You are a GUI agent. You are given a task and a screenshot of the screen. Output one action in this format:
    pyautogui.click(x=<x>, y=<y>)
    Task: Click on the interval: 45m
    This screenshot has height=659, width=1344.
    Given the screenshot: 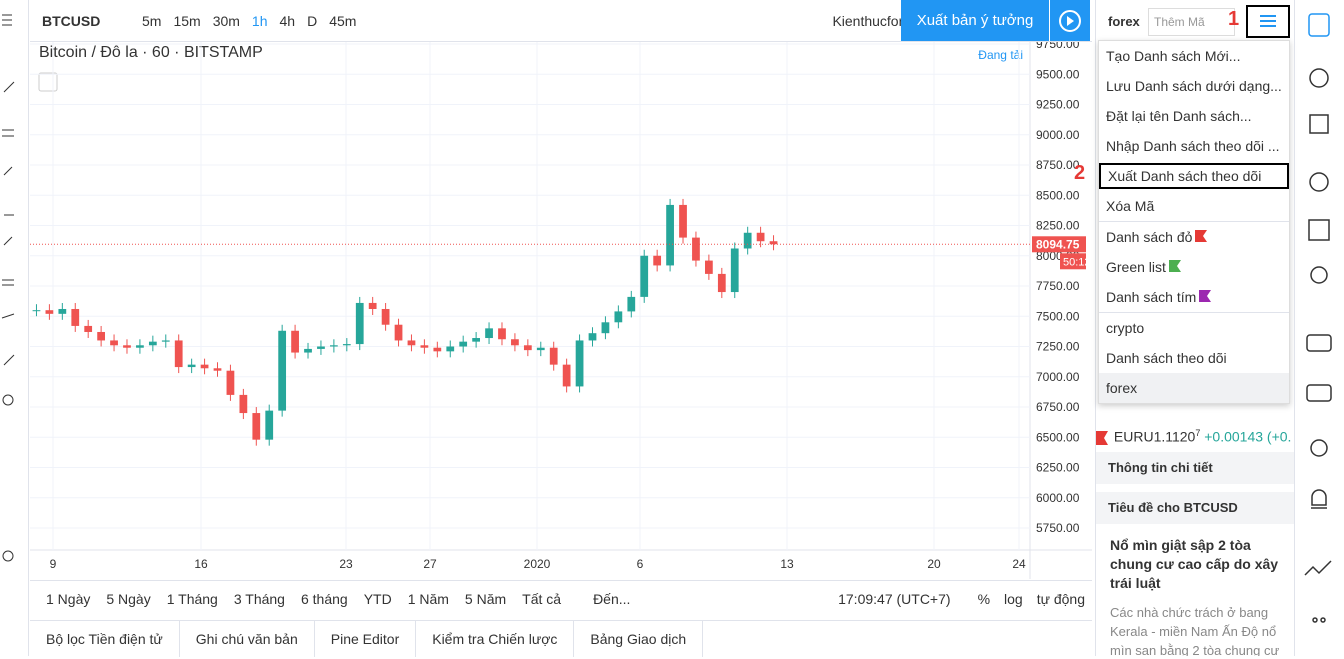 What is the action you would take?
    pyautogui.click(x=343, y=20)
    